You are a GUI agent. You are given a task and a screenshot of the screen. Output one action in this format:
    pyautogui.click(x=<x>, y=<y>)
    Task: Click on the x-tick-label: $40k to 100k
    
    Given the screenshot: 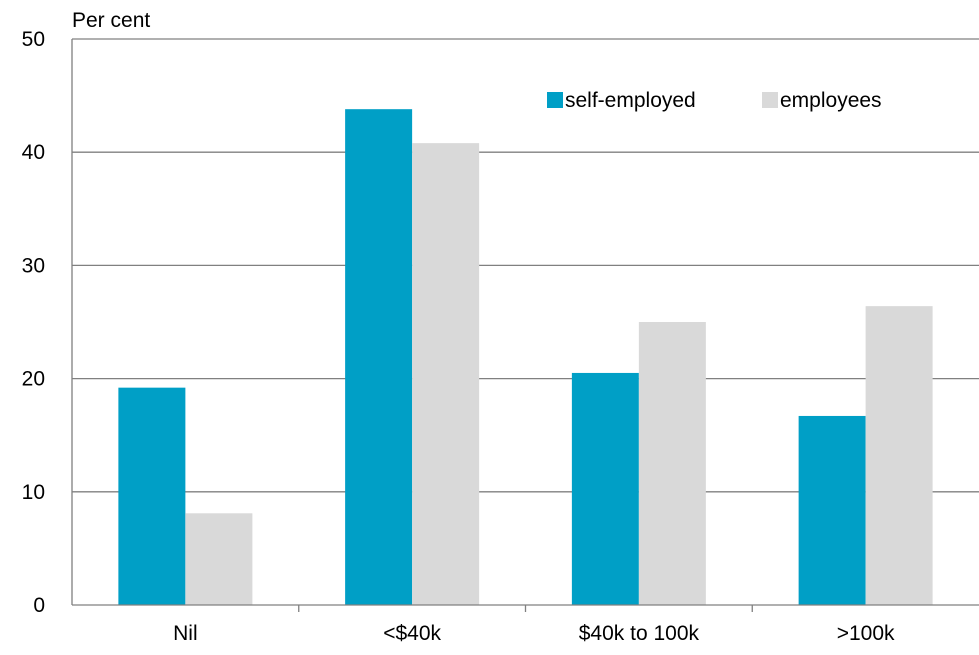 What is the action you would take?
    pyautogui.click(x=639, y=633)
    